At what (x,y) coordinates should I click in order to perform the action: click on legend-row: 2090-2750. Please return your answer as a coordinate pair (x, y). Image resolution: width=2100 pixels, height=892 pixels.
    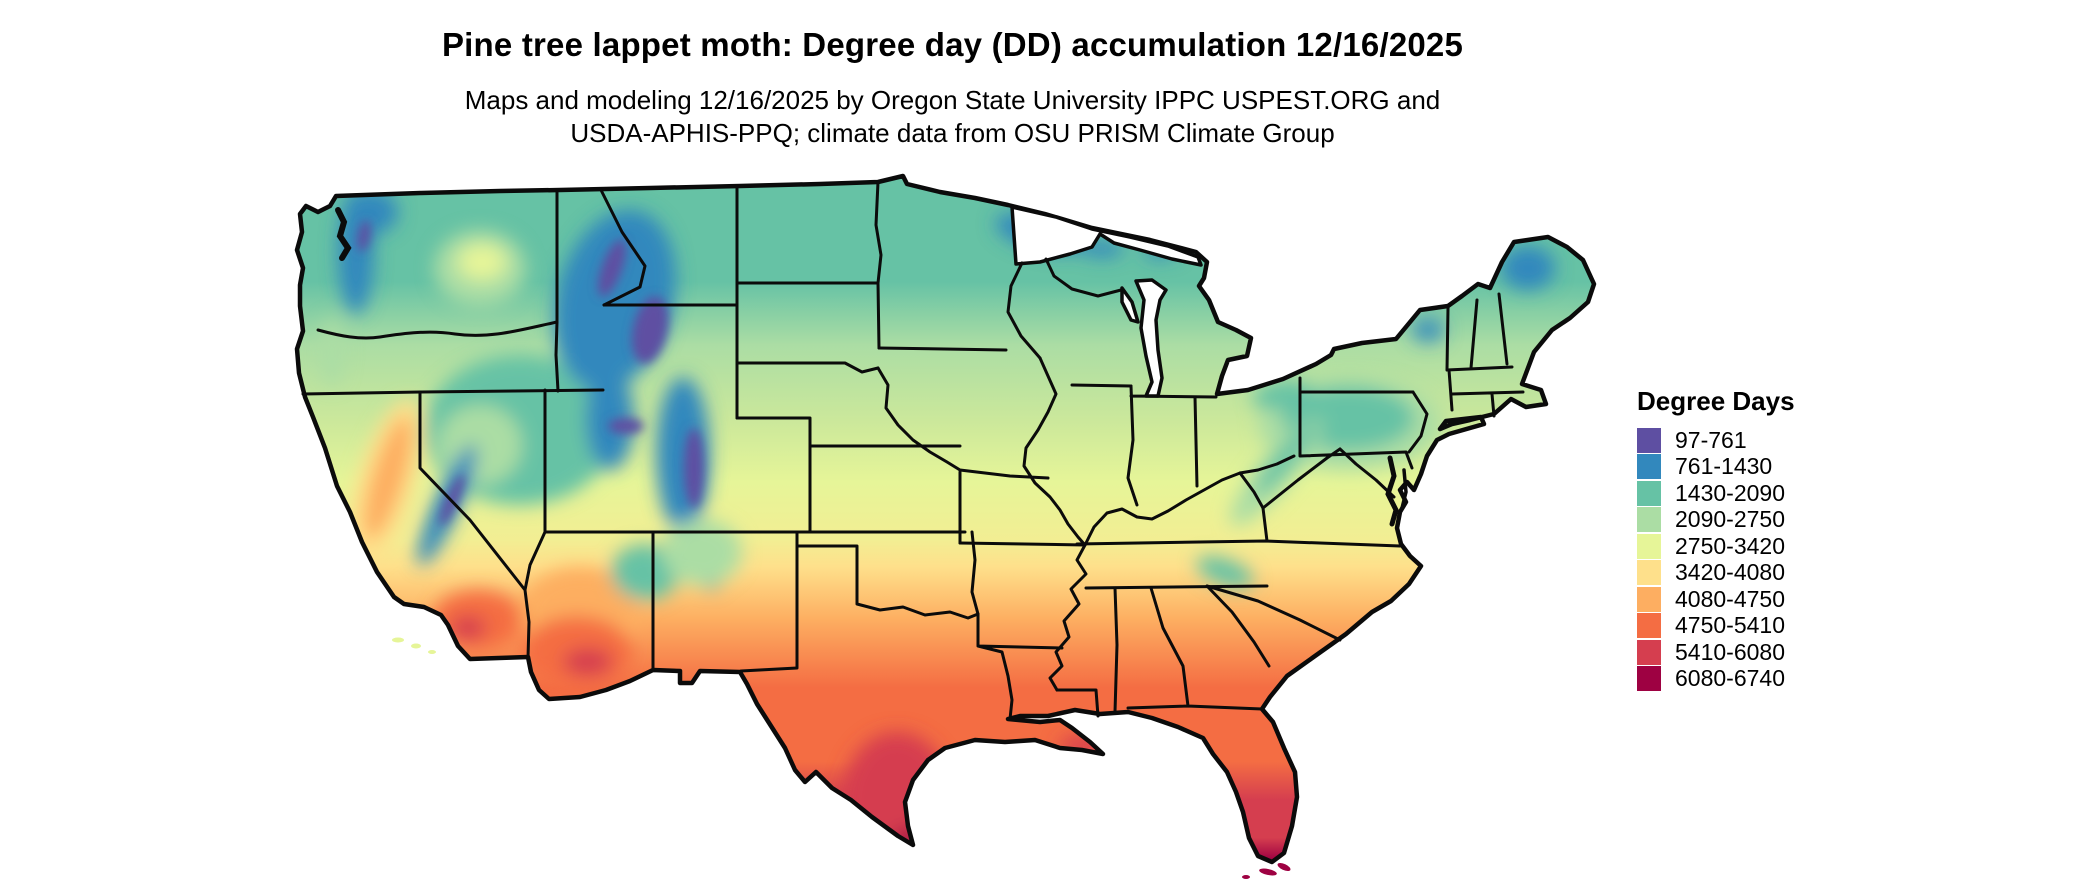
    Looking at the image, I should click on (1757, 520).